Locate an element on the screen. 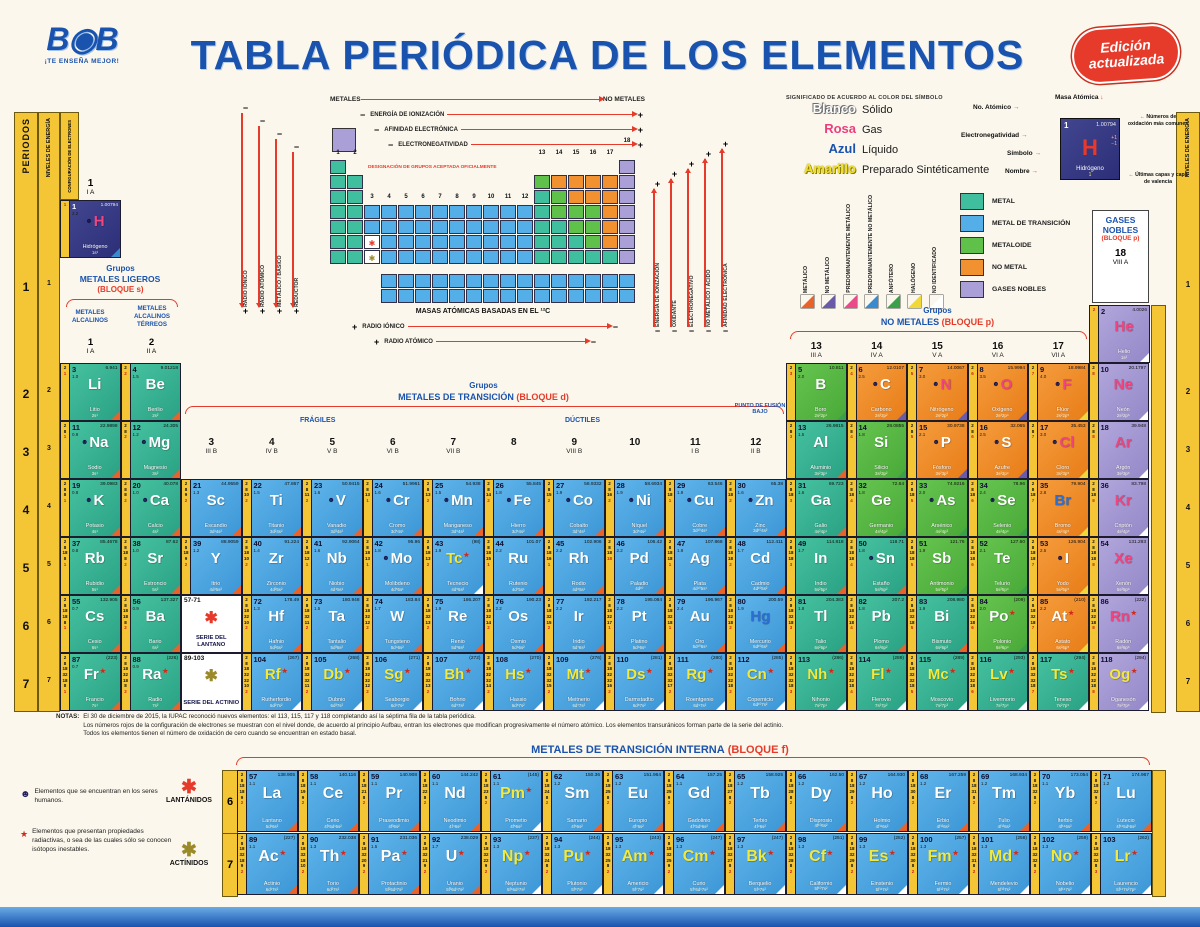  element-name: Cesio is located at coordinates (94, 641).